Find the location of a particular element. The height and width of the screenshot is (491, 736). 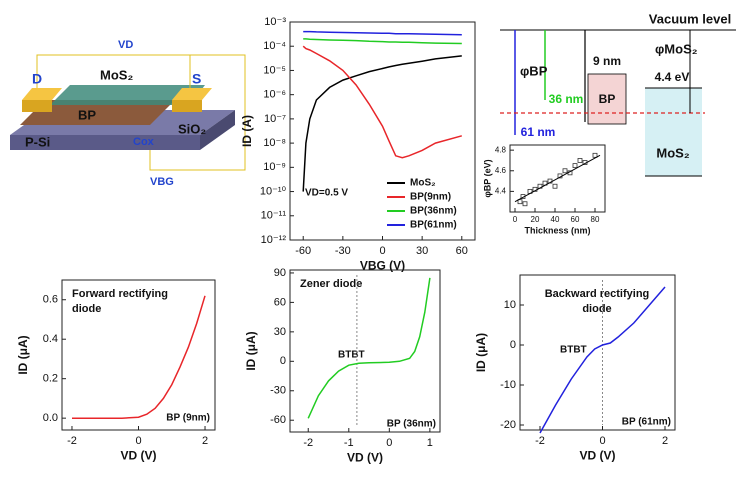

y-tick-label: 4.4 is located at coordinates (501, 190).